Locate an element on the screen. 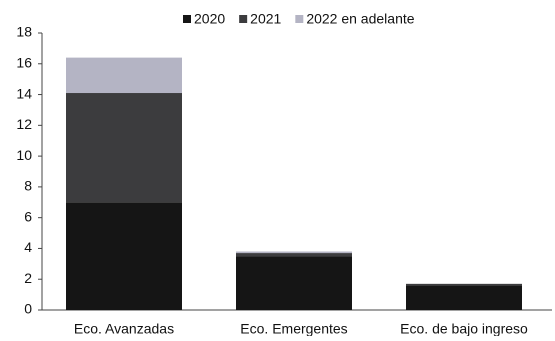 The width and height of the screenshot is (555, 341). x-tick-label: Eco. de bajo ingreso is located at coordinates (464, 328).